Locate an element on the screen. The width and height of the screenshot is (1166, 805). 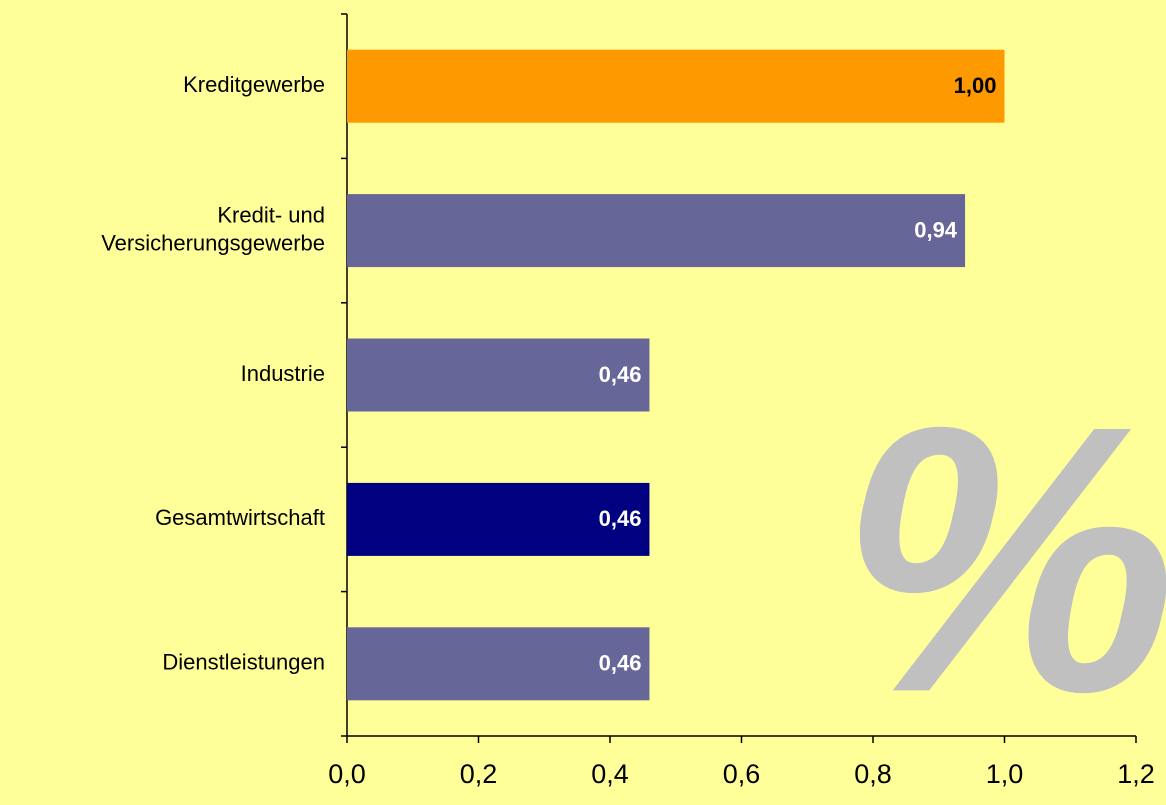
x-tick-label: 0,0 is located at coordinates (347, 774).